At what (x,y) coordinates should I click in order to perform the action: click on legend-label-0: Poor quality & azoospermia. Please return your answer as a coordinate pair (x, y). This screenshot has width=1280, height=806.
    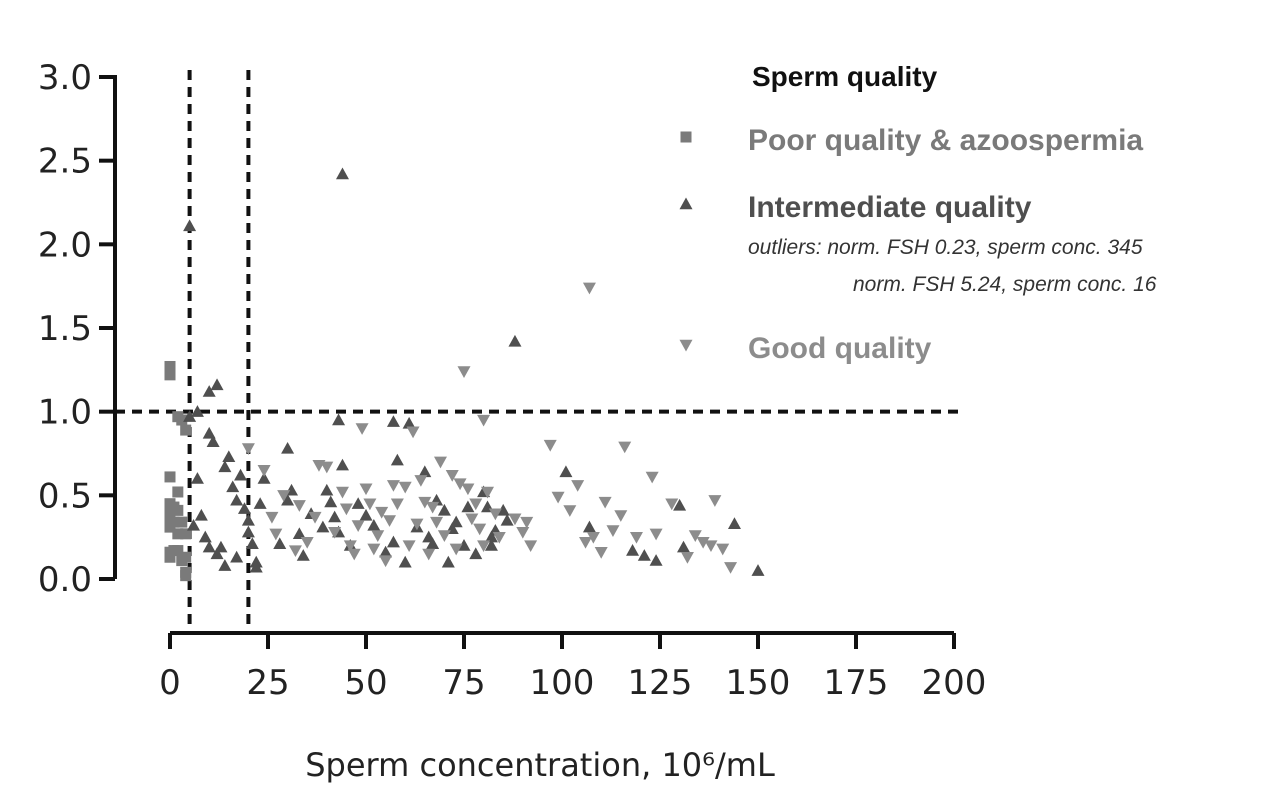
    Looking at the image, I should click on (945, 140).